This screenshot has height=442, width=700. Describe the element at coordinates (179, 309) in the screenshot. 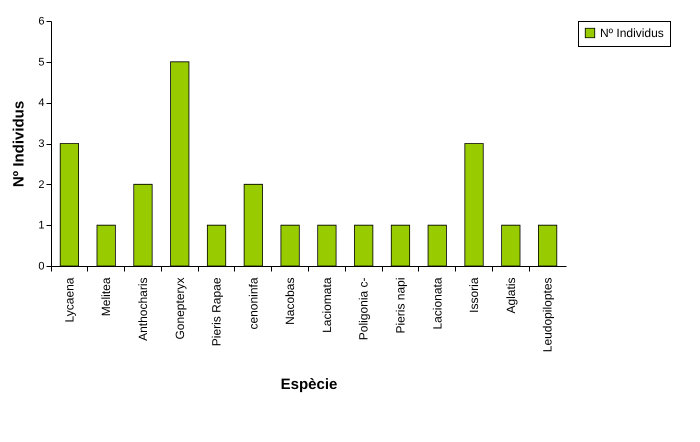

I see `x-tick-label: Gonepteryx` at that location.